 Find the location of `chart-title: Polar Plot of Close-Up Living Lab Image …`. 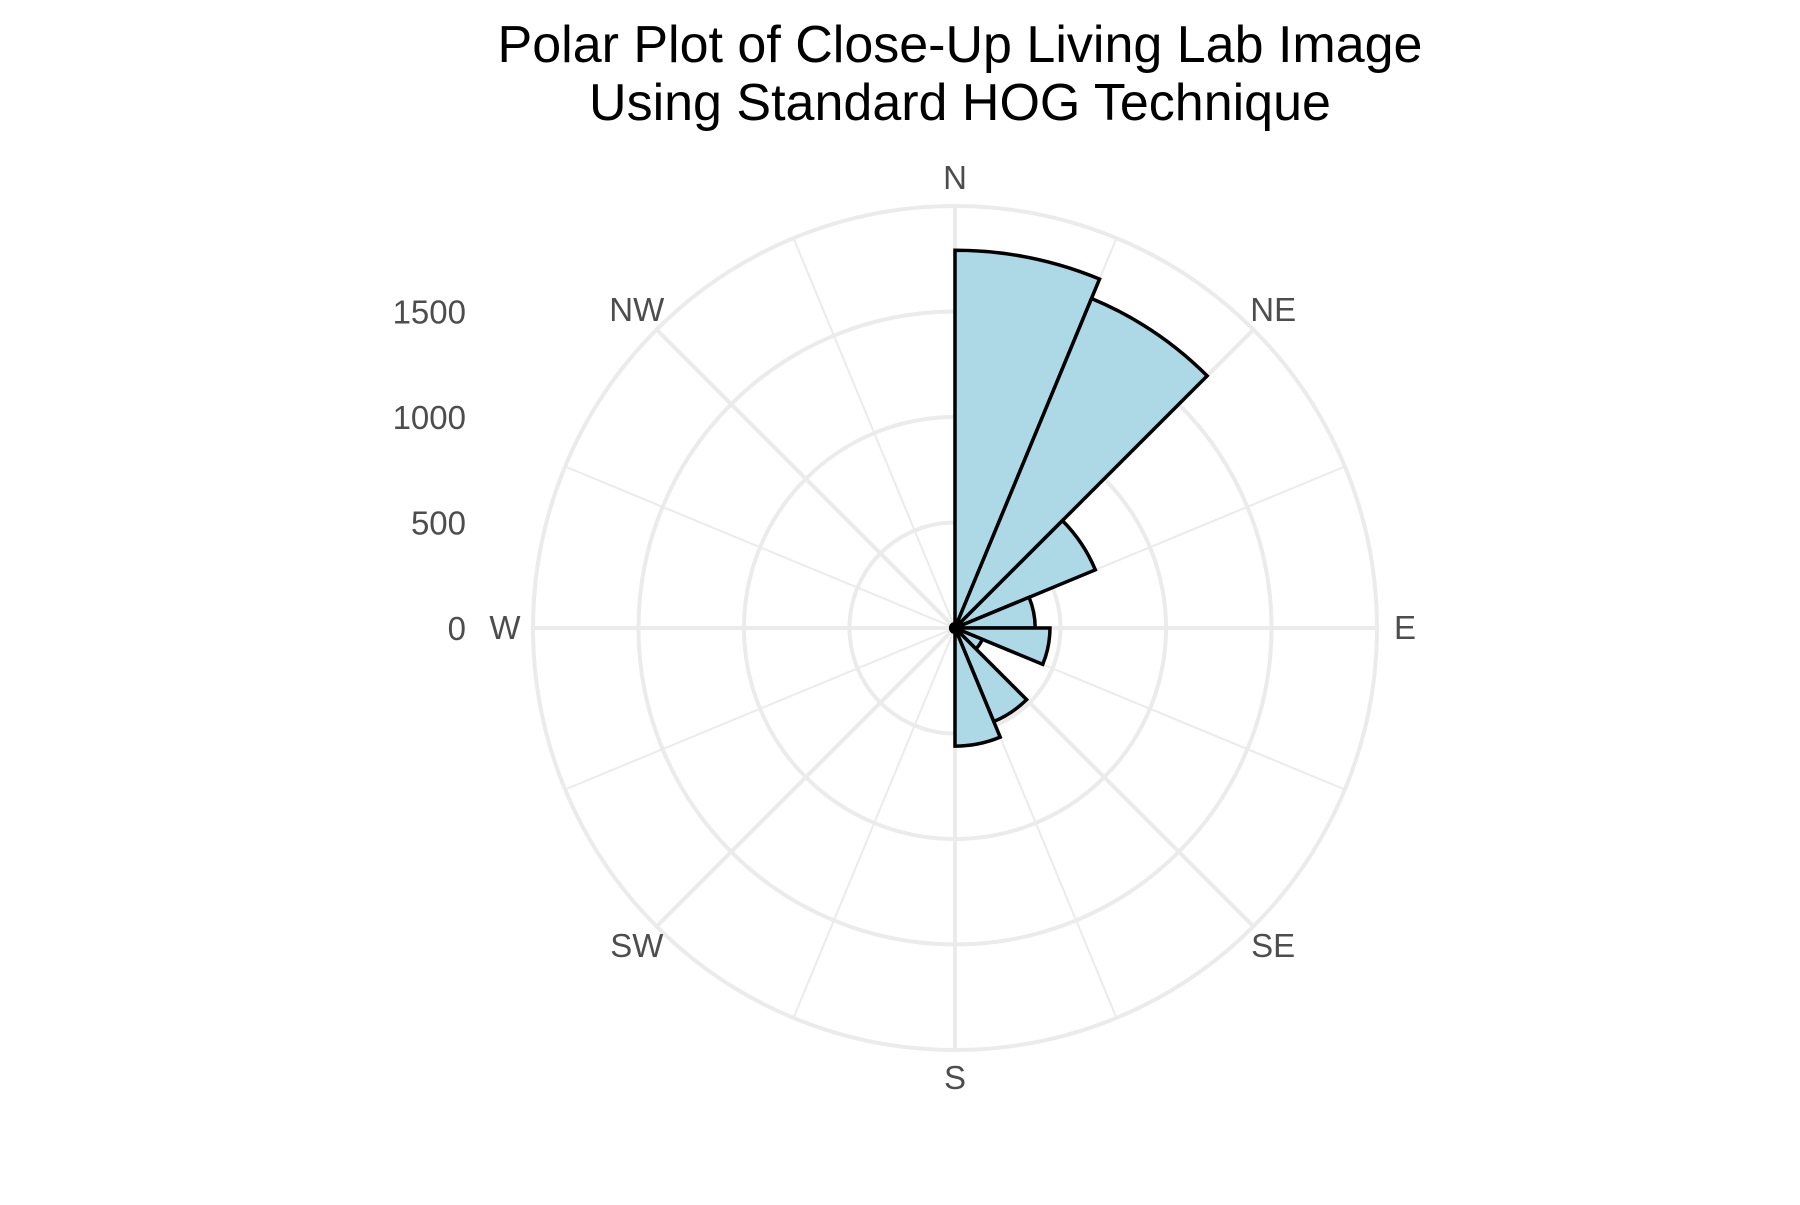

chart-title: Polar Plot of Close-Up Living Lab Image … is located at coordinates (960, 74).